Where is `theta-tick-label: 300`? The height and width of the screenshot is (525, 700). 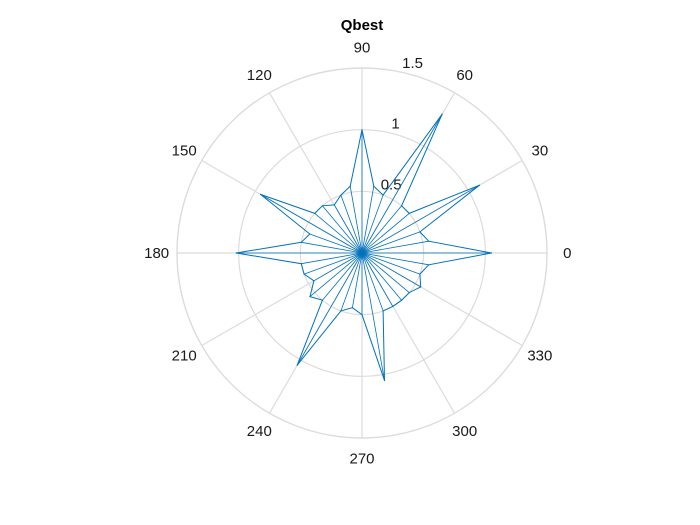 theta-tick-label: 300 is located at coordinates (464, 431).